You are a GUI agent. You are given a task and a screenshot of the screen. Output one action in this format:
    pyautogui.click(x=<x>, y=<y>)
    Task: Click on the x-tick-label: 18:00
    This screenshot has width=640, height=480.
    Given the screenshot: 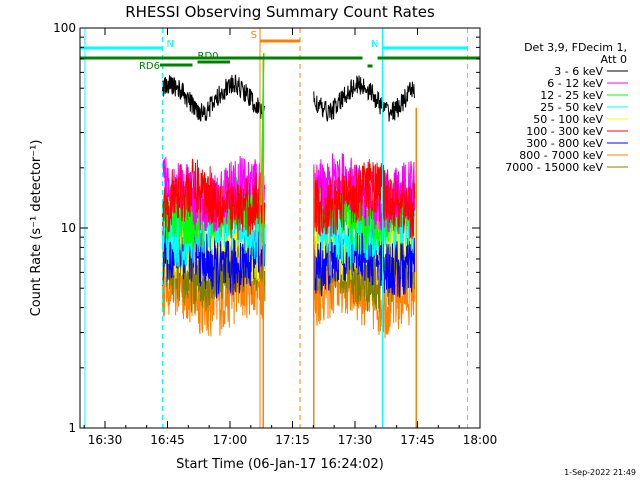 What is the action you would take?
    pyautogui.click(x=480, y=440)
    